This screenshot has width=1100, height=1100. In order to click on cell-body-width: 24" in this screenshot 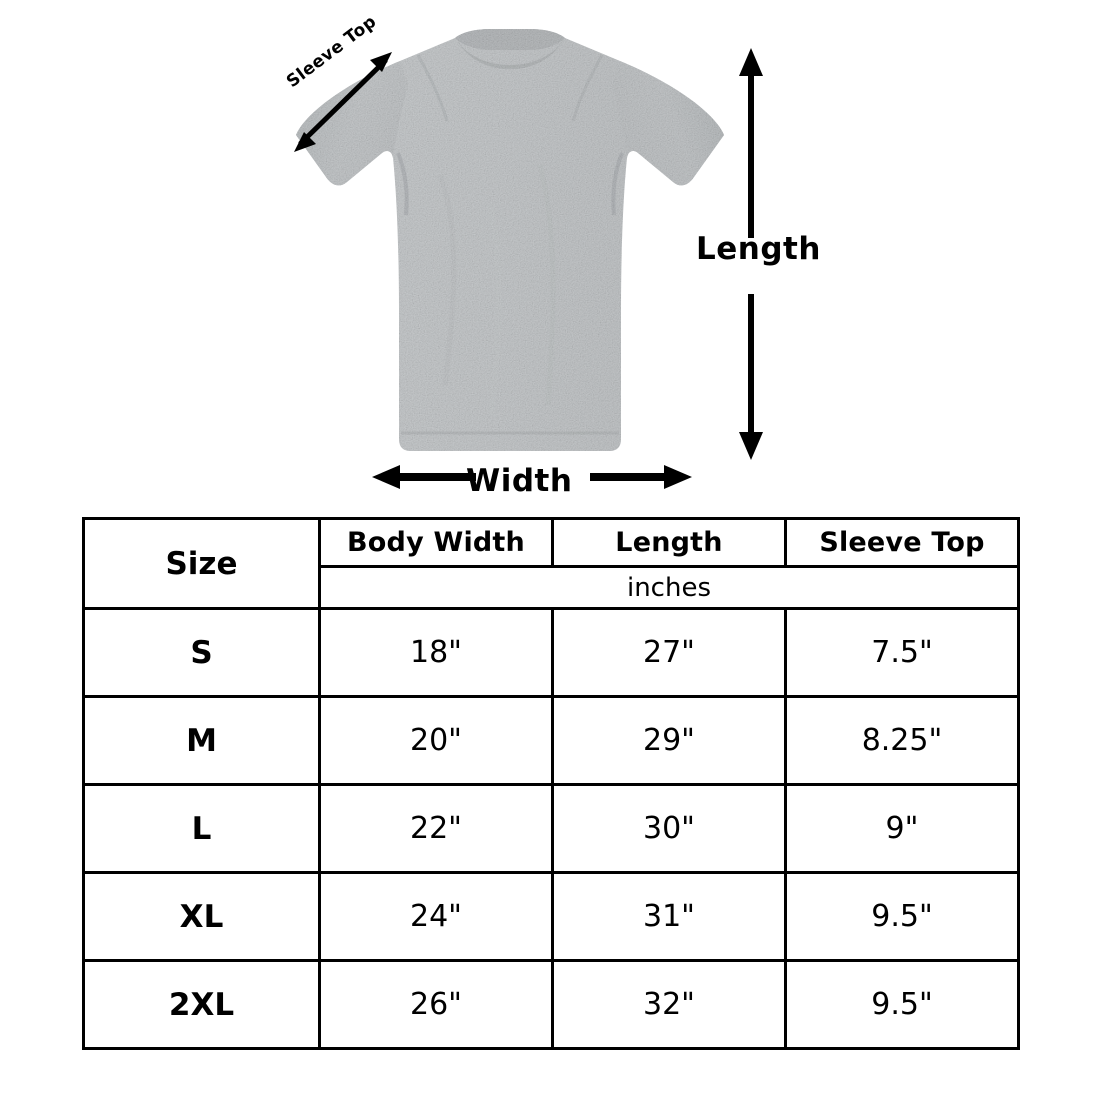, I will do `click(436, 916)`.